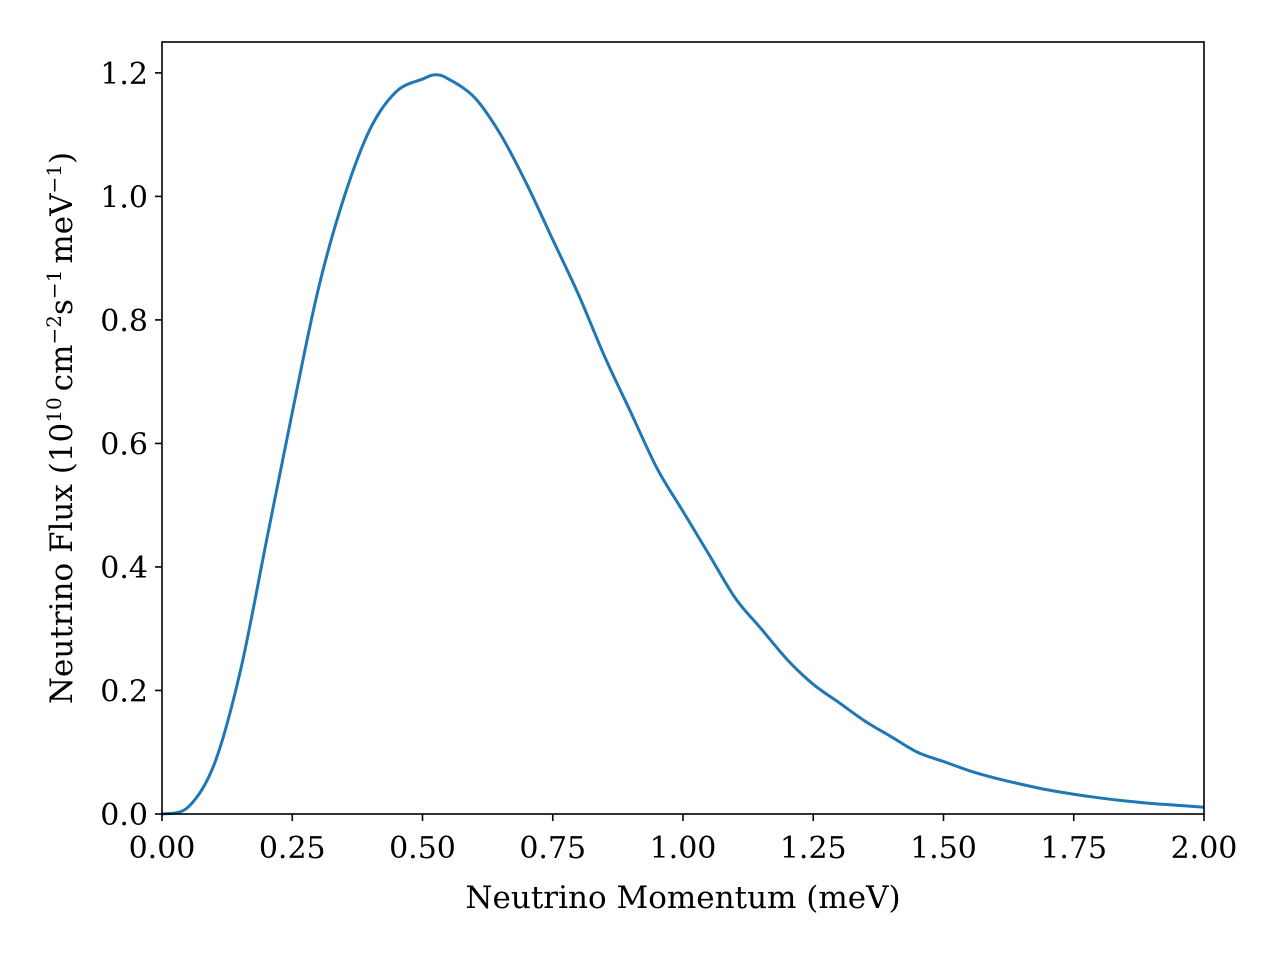 The image size is (1280, 960). What do you see at coordinates (943, 848) in the screenshot?
I see `x-tick-label: 1.50` at bounding box center [943, 848].